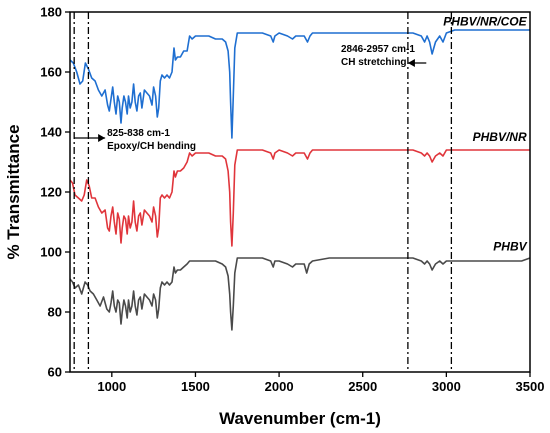 This screenshot has height=433, width=550. I want to click on x-axis-title: Wavenumber (cm-1), so click(300, 418).